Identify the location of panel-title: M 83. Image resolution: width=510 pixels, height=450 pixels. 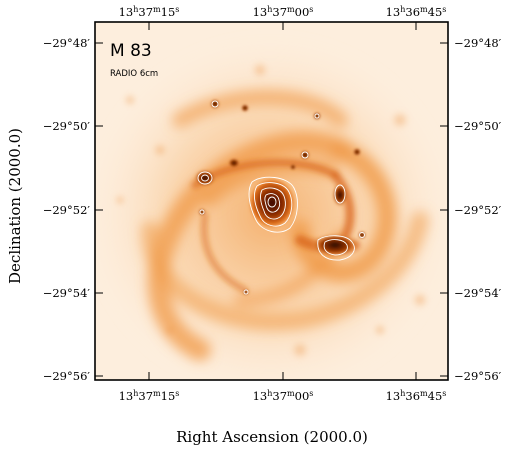
(131, 51).